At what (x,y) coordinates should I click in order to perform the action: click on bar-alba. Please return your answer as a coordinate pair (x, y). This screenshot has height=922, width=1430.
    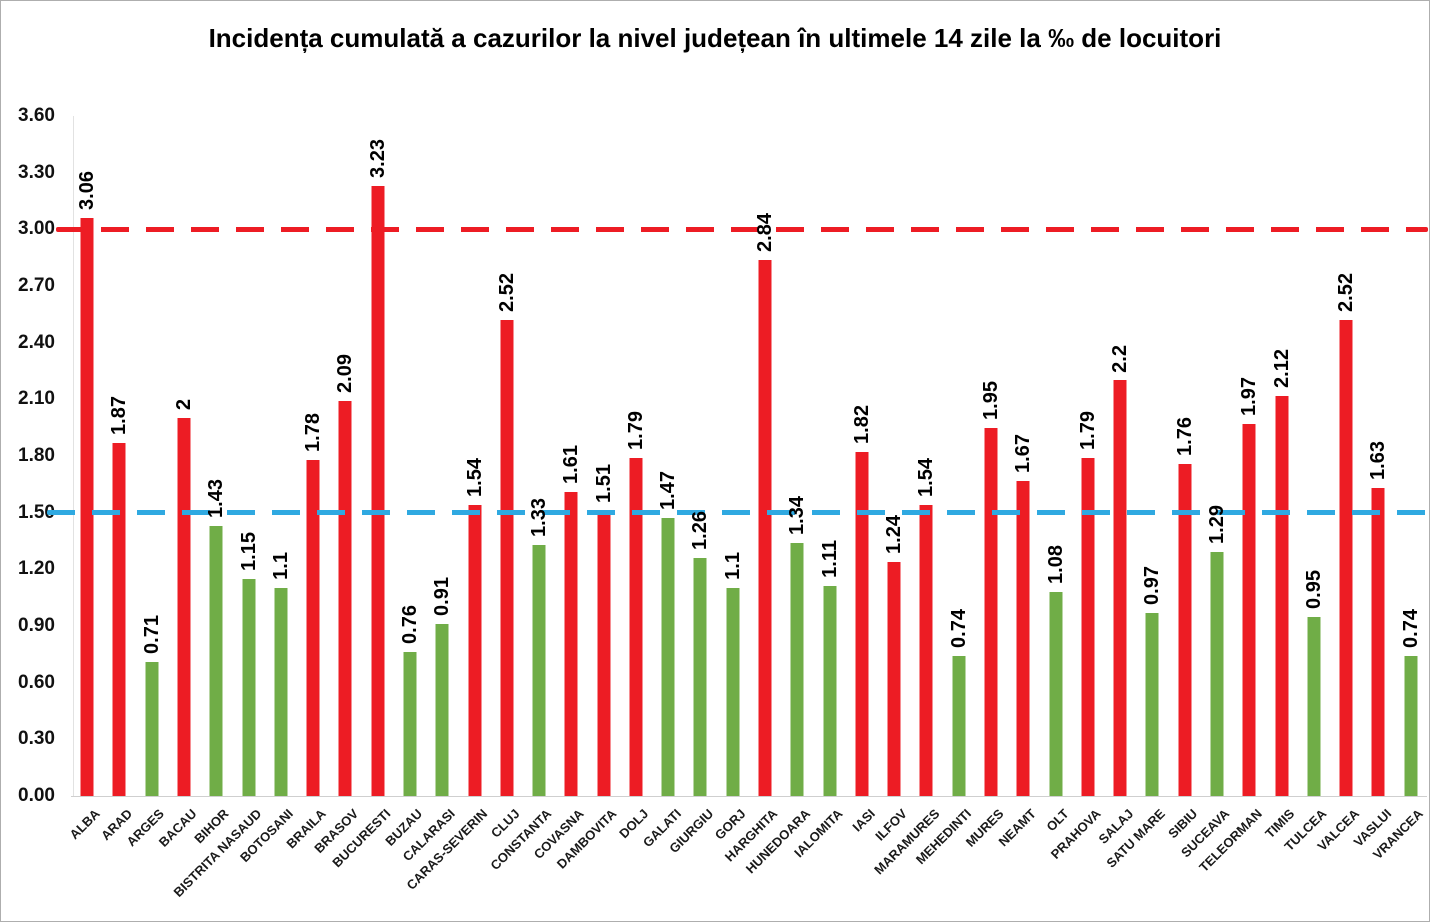
    Looking at the image, I should click on (87, 507).